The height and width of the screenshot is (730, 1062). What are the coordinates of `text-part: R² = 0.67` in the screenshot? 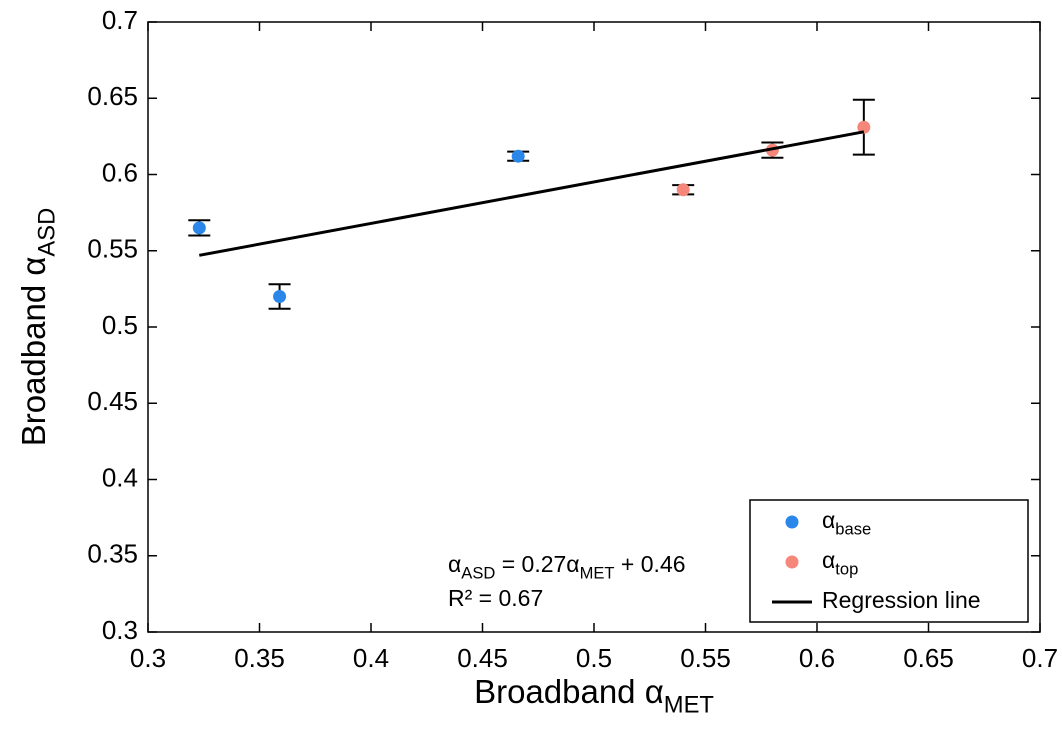 It's located at (495, 598).